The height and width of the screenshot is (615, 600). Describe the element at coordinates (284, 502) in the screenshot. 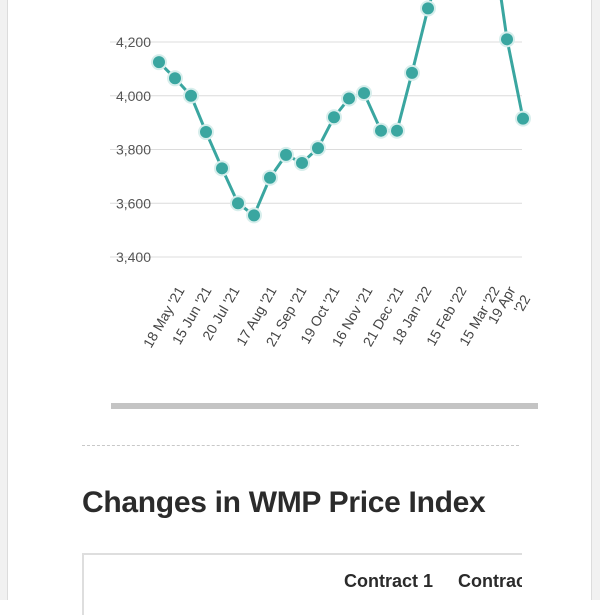

I see `section-title: Changes in WMP Price Index` at that location.